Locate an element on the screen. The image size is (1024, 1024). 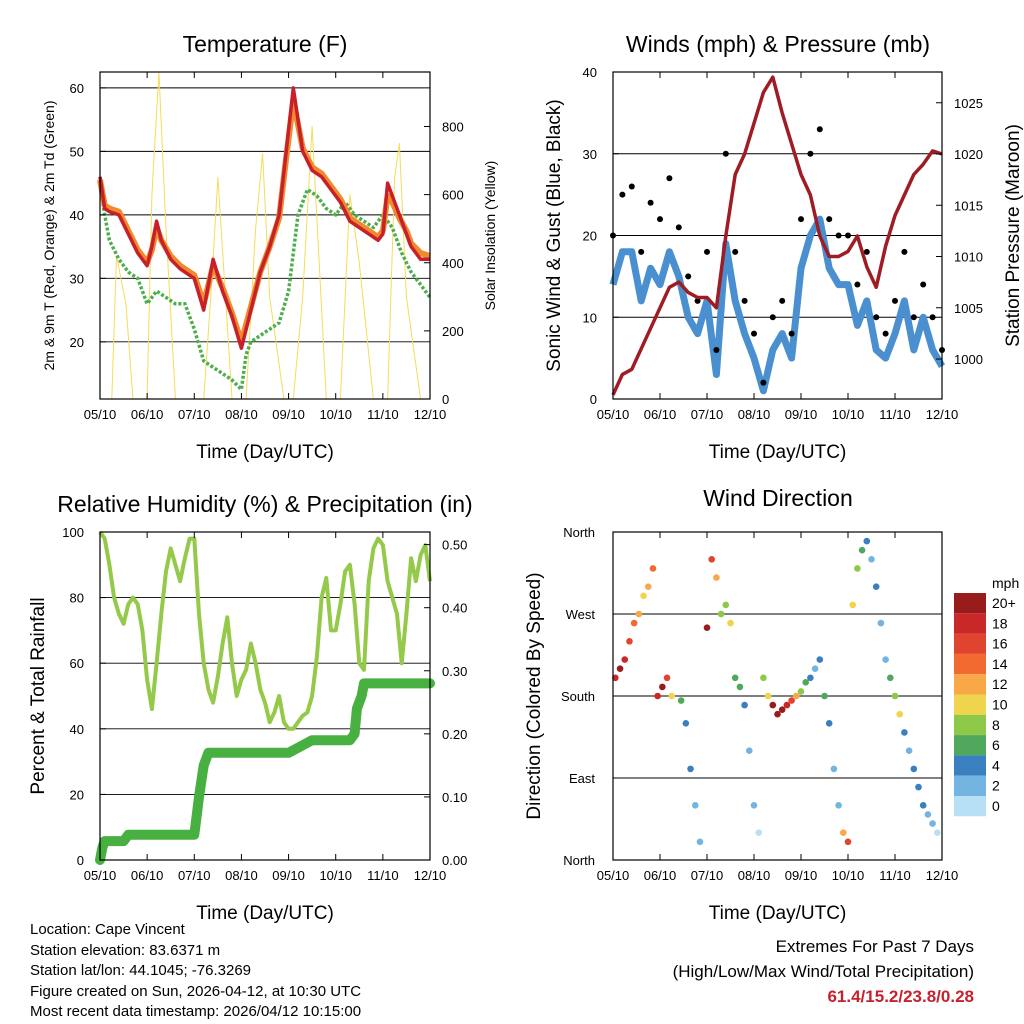
extremes-values: 61.4/15.2/23.8/0.28 is located at coordinates (900, 996).